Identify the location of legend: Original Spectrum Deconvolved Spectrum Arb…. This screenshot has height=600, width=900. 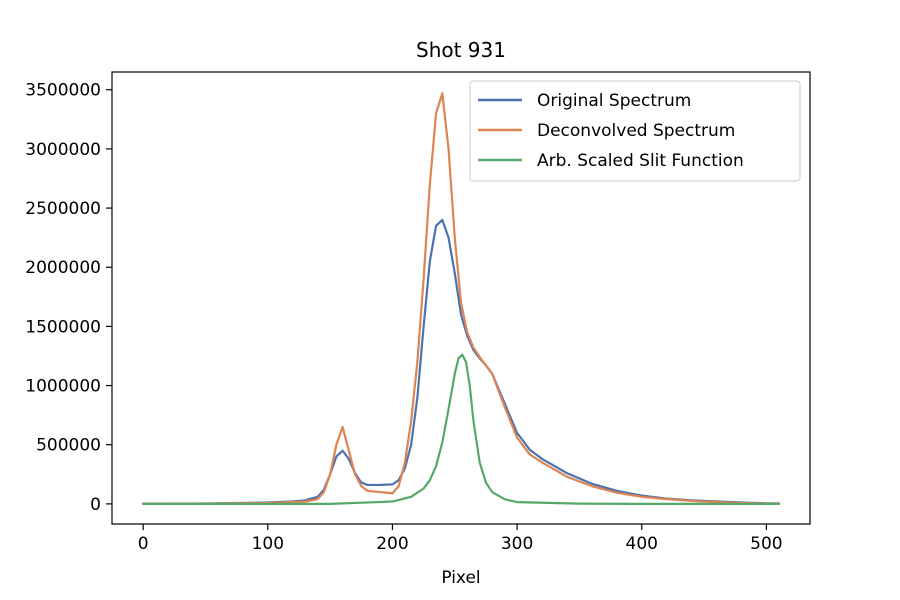
(635, 131).